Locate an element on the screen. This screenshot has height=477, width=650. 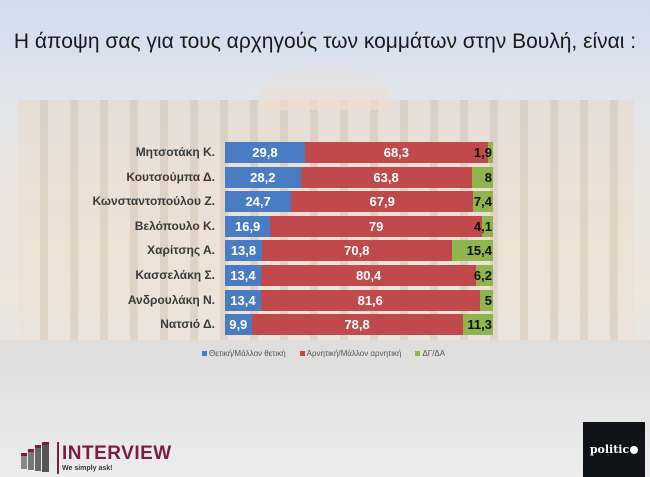
segment-value: 9,9 is located at coordinates (238, 325).